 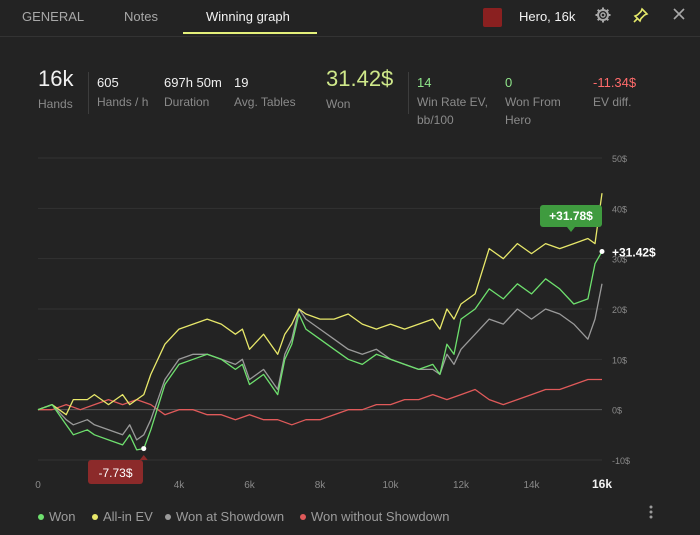 I want to click on stat-duration-label: Duration, so click(x=187, y=102).